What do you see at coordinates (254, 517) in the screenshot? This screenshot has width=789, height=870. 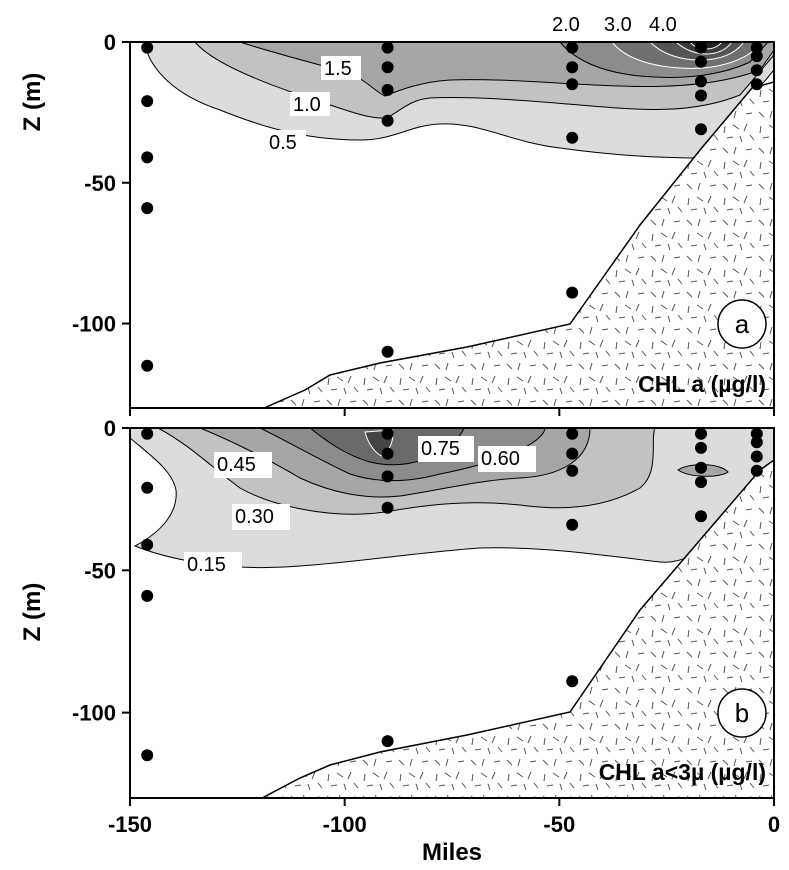 I see `contour-label-b-0.30: 0.30` at bounding box center [254, 517].